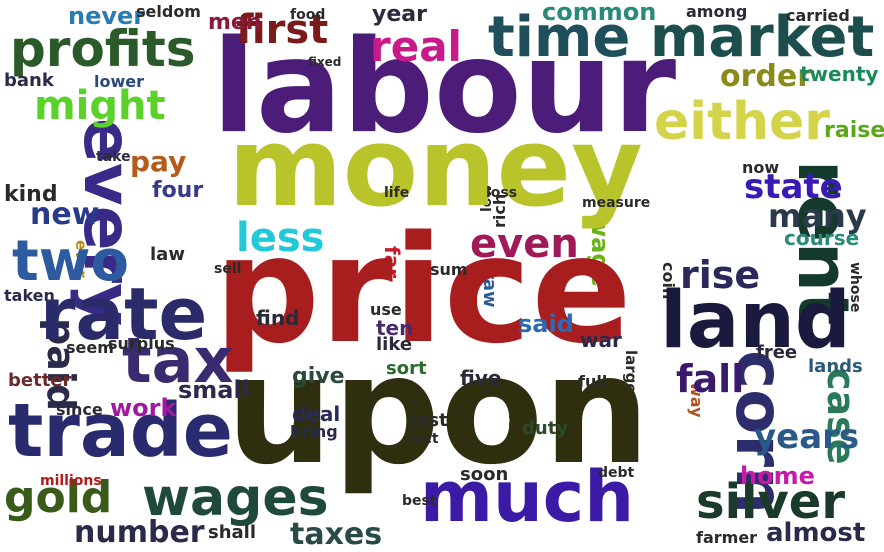  I want to click on word-five: five, so click(481, 378).